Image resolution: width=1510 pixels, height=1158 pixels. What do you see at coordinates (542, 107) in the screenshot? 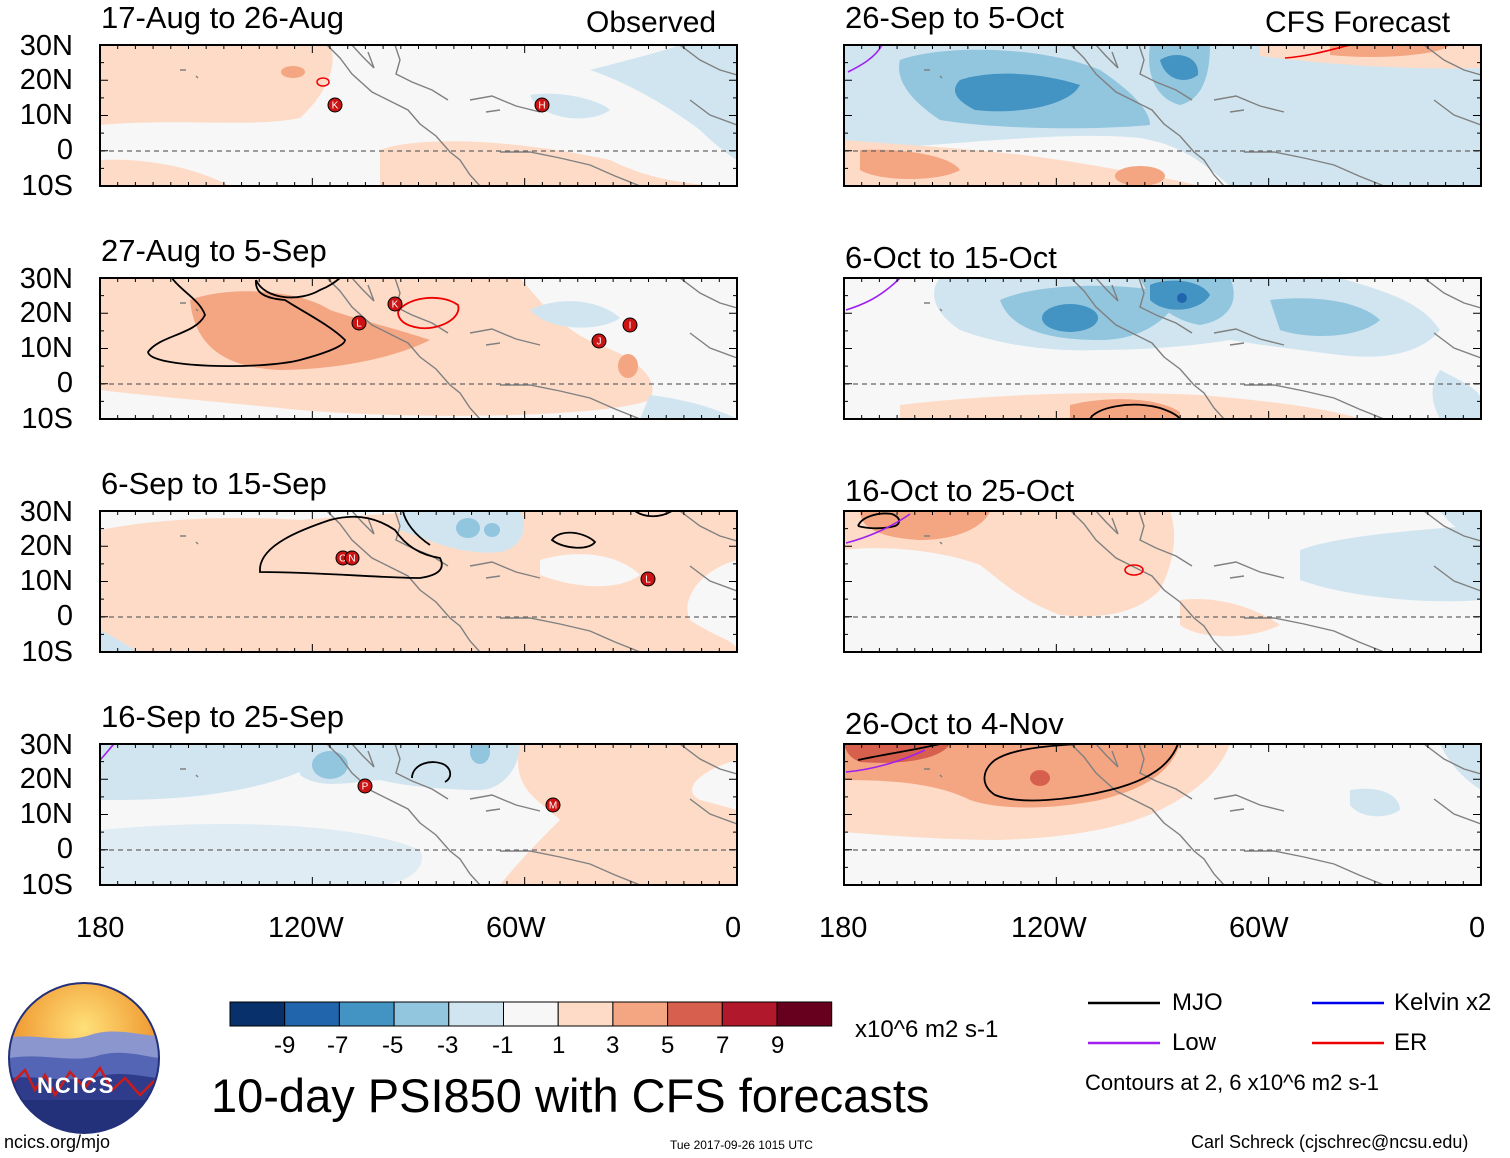
I see `storm-marker: H` at bounding box center [542, 107].